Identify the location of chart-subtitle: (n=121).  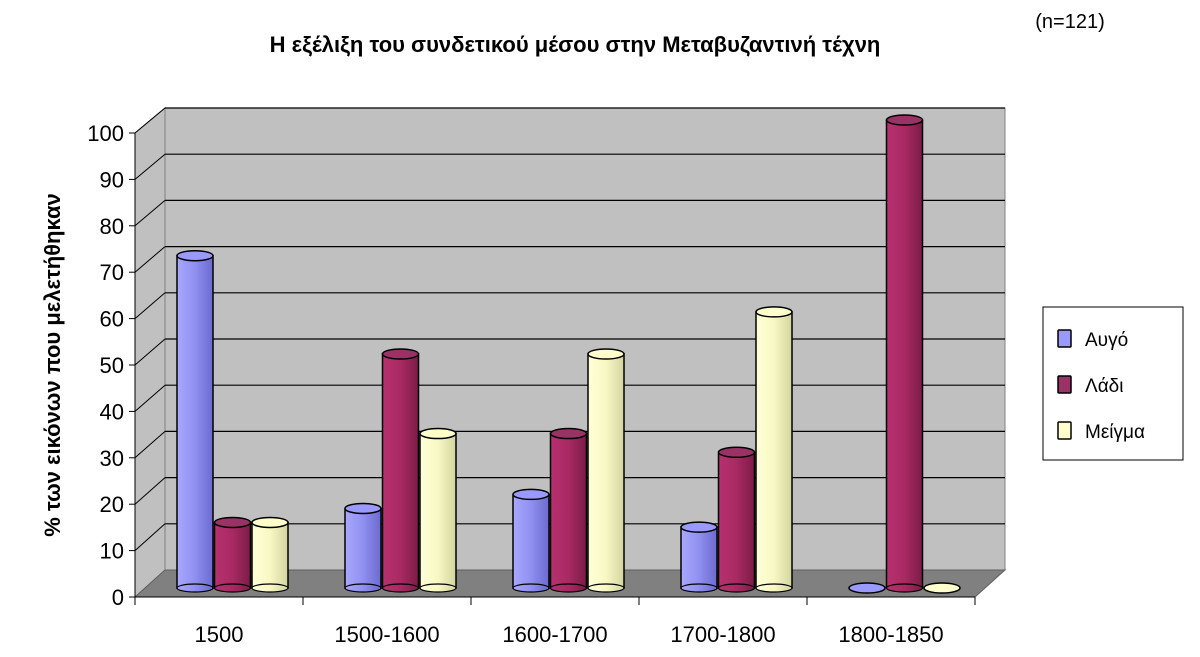
(1070, 22).